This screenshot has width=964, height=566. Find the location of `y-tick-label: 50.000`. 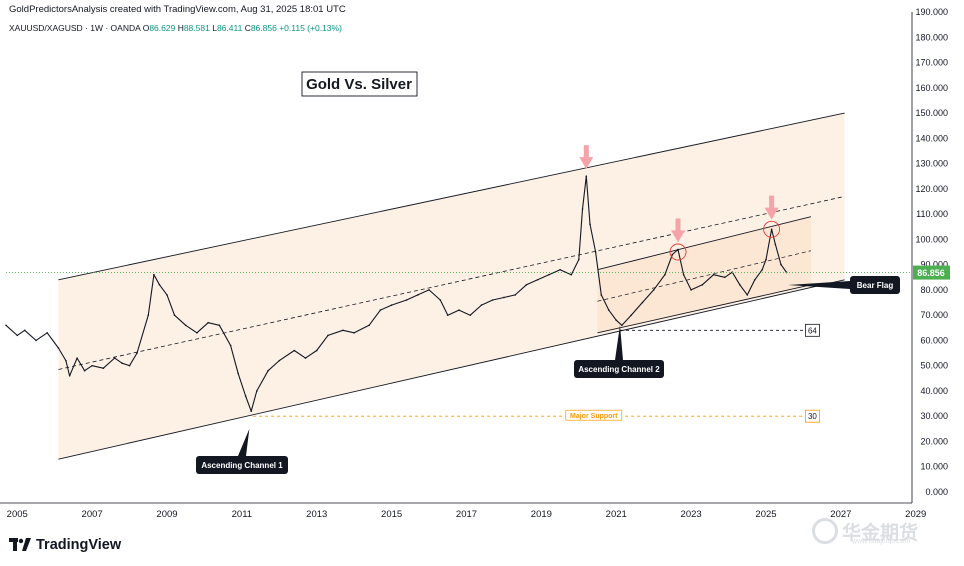

y-tick-label: 50.000 is located at coordinates (934, 366).